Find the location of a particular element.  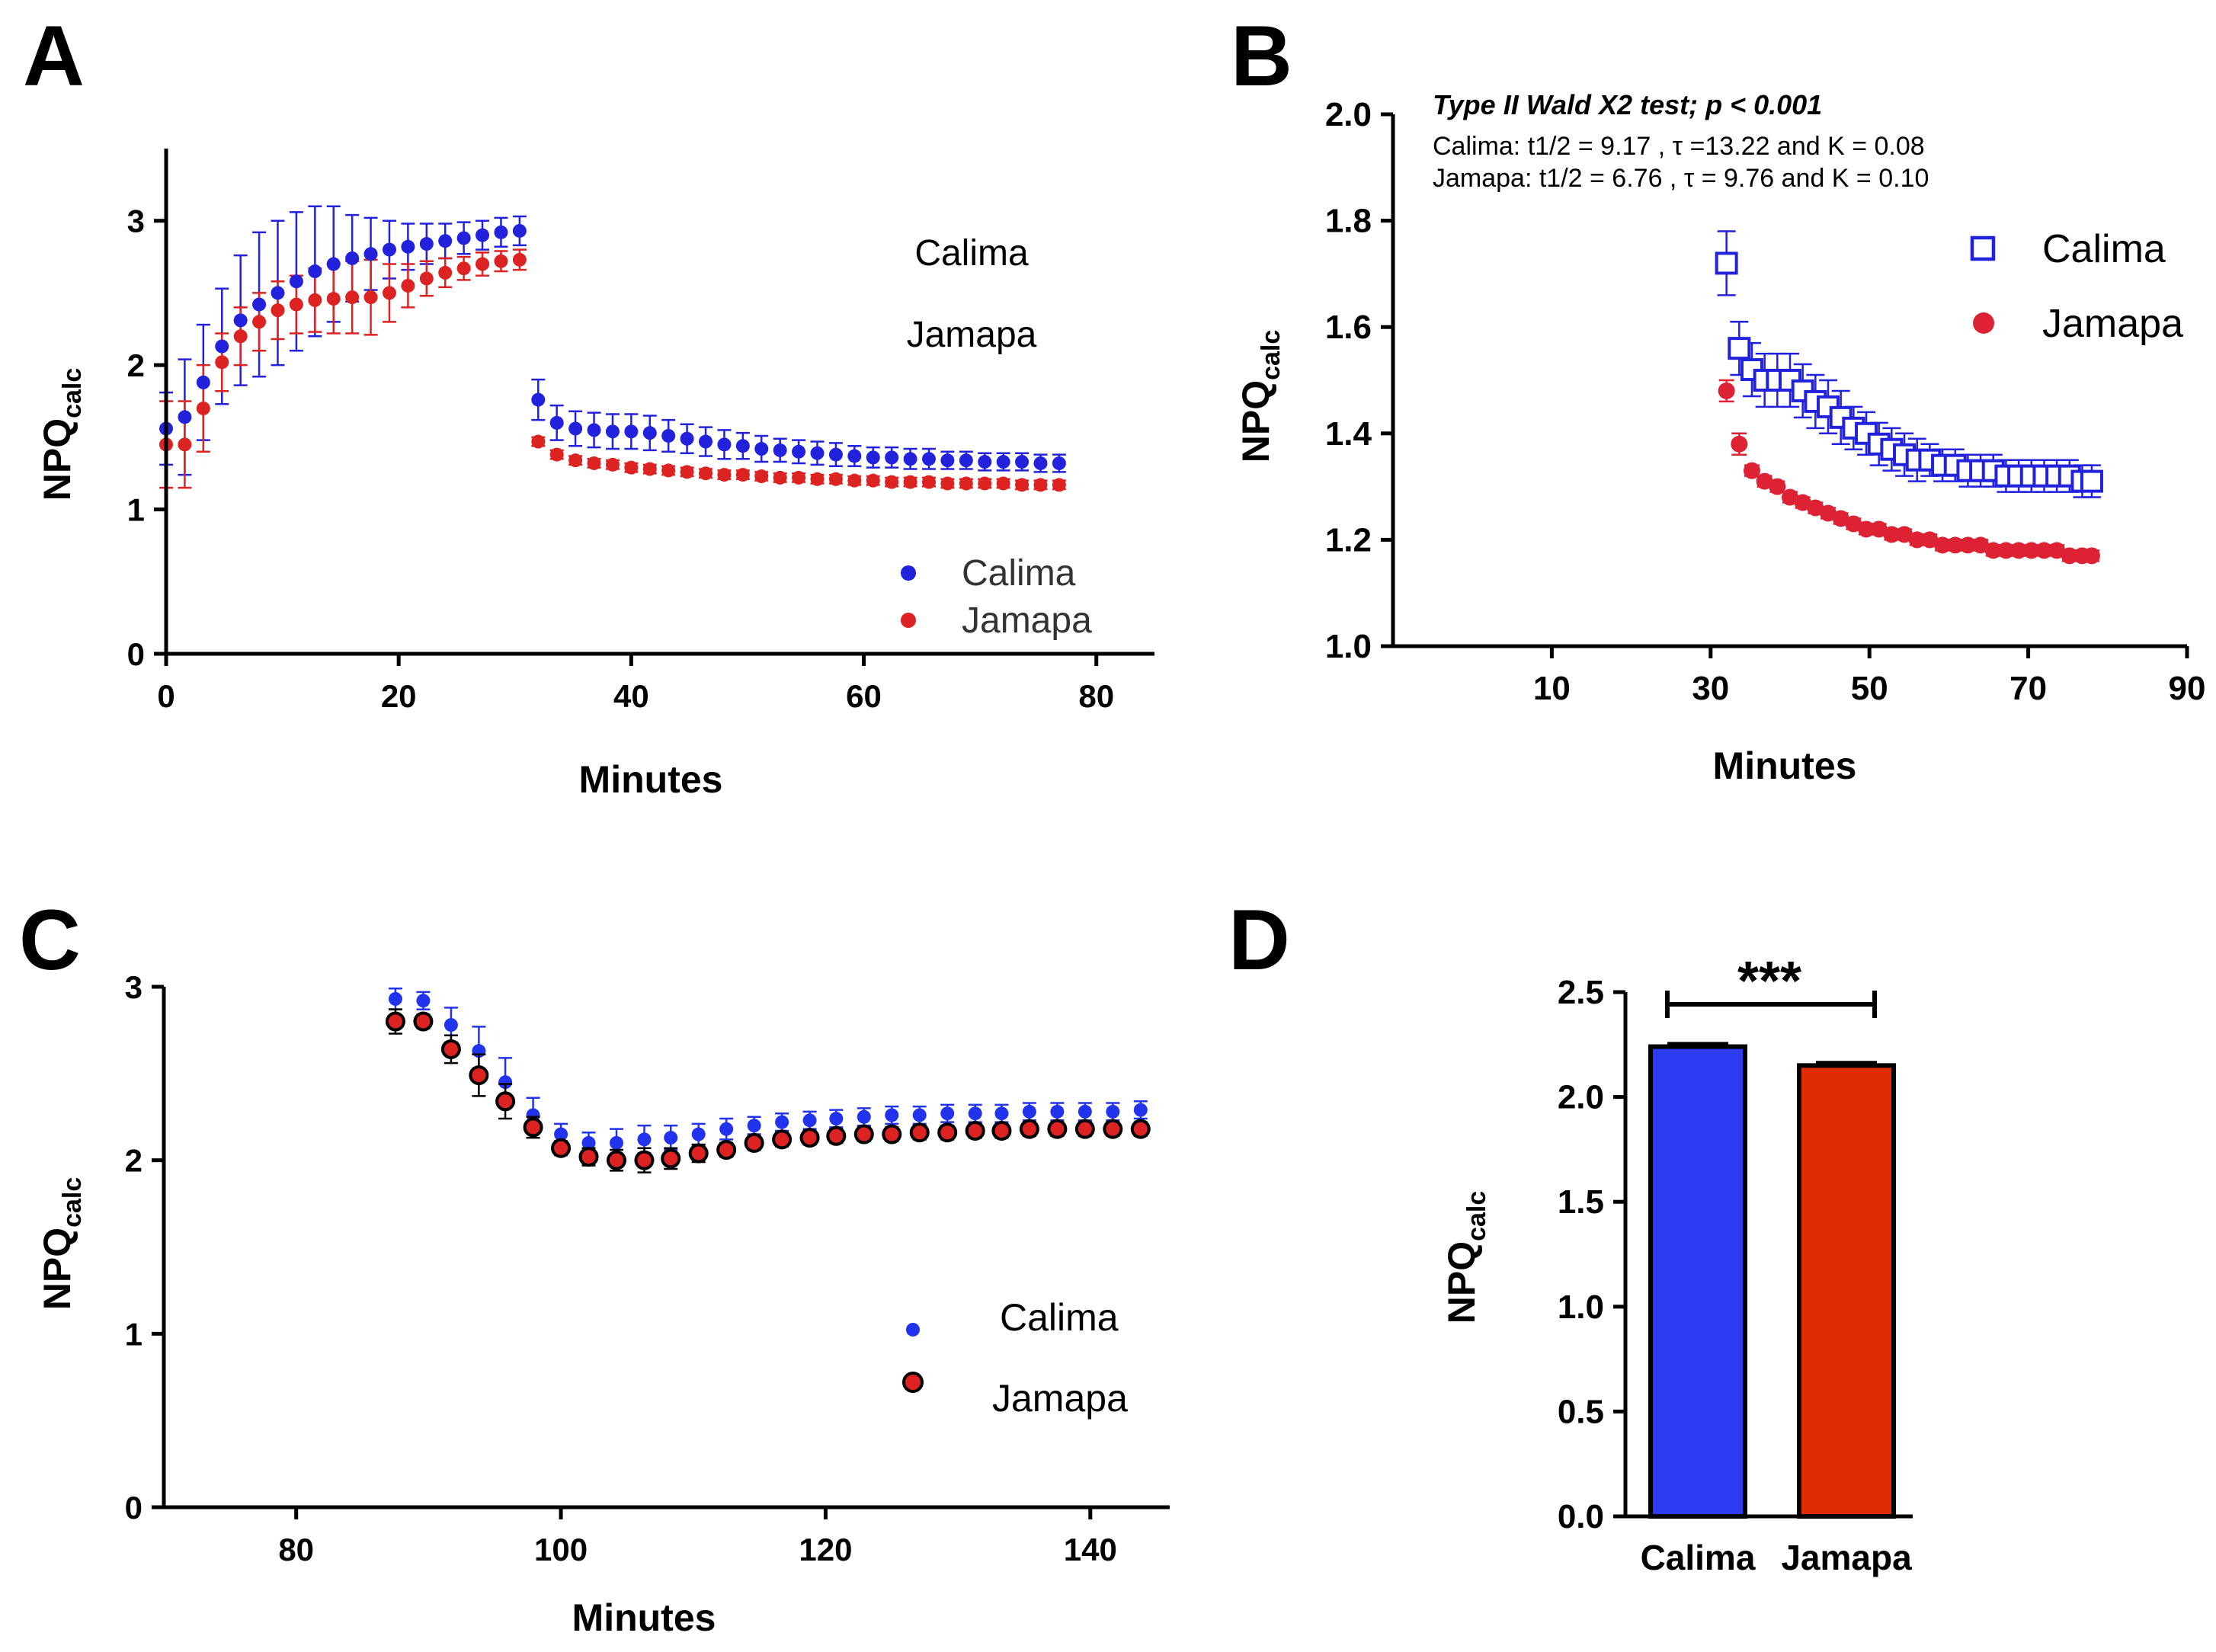

panel-d-y-tick-label: 1.5 is located at coordinates (1581, 1202).